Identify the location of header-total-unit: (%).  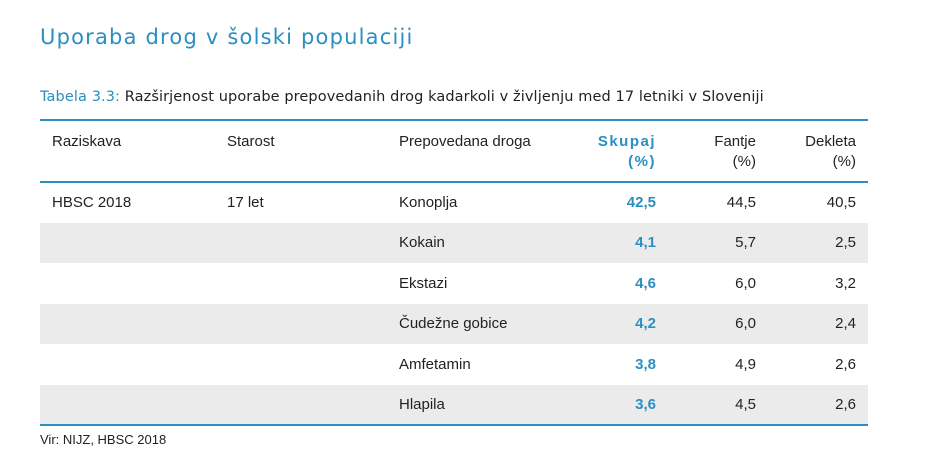
(642, 161).